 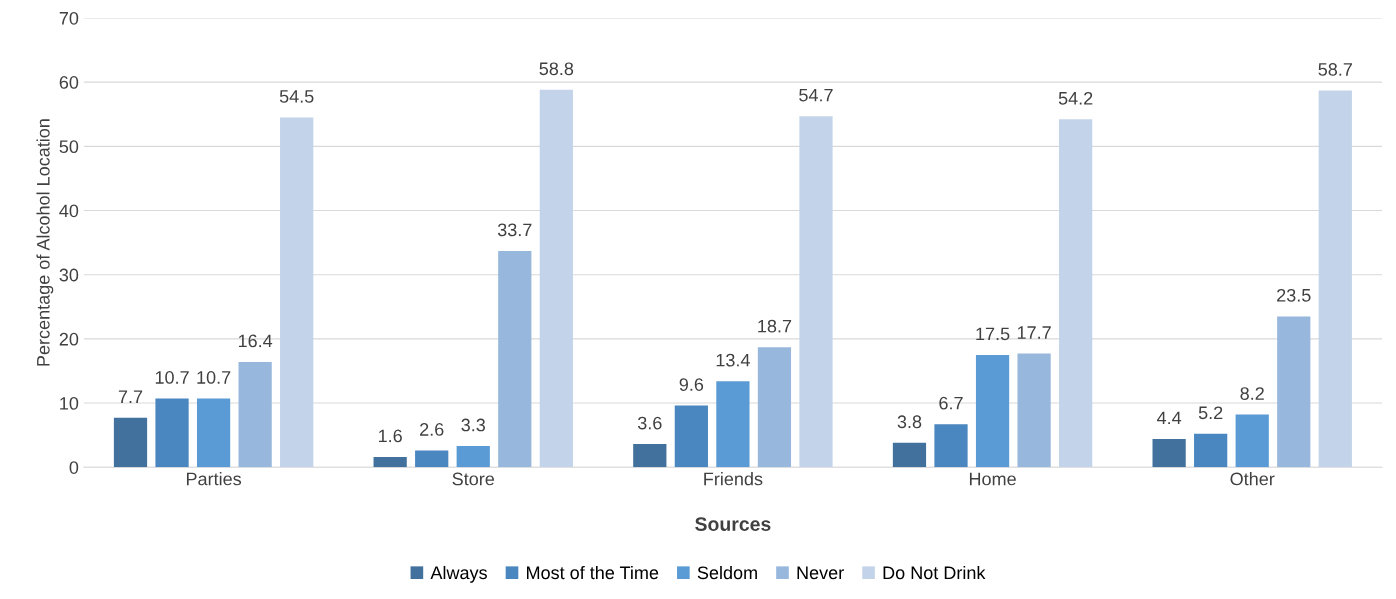 I want to click on x-axis-title: Sources, so click(x=733, y=524).